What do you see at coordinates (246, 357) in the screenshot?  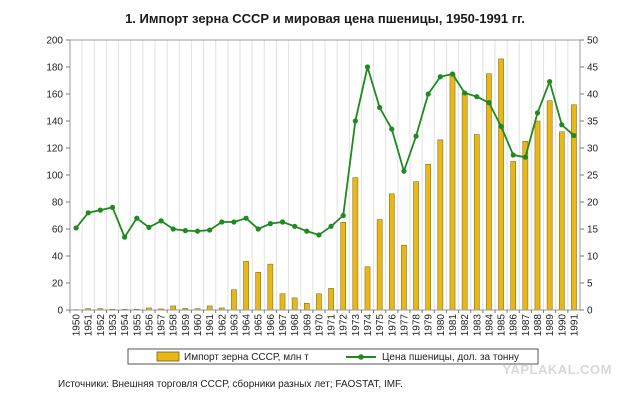 I see `legend-label-import: Импорт зерна СССР, млн т` at bounding box center [246, 357].